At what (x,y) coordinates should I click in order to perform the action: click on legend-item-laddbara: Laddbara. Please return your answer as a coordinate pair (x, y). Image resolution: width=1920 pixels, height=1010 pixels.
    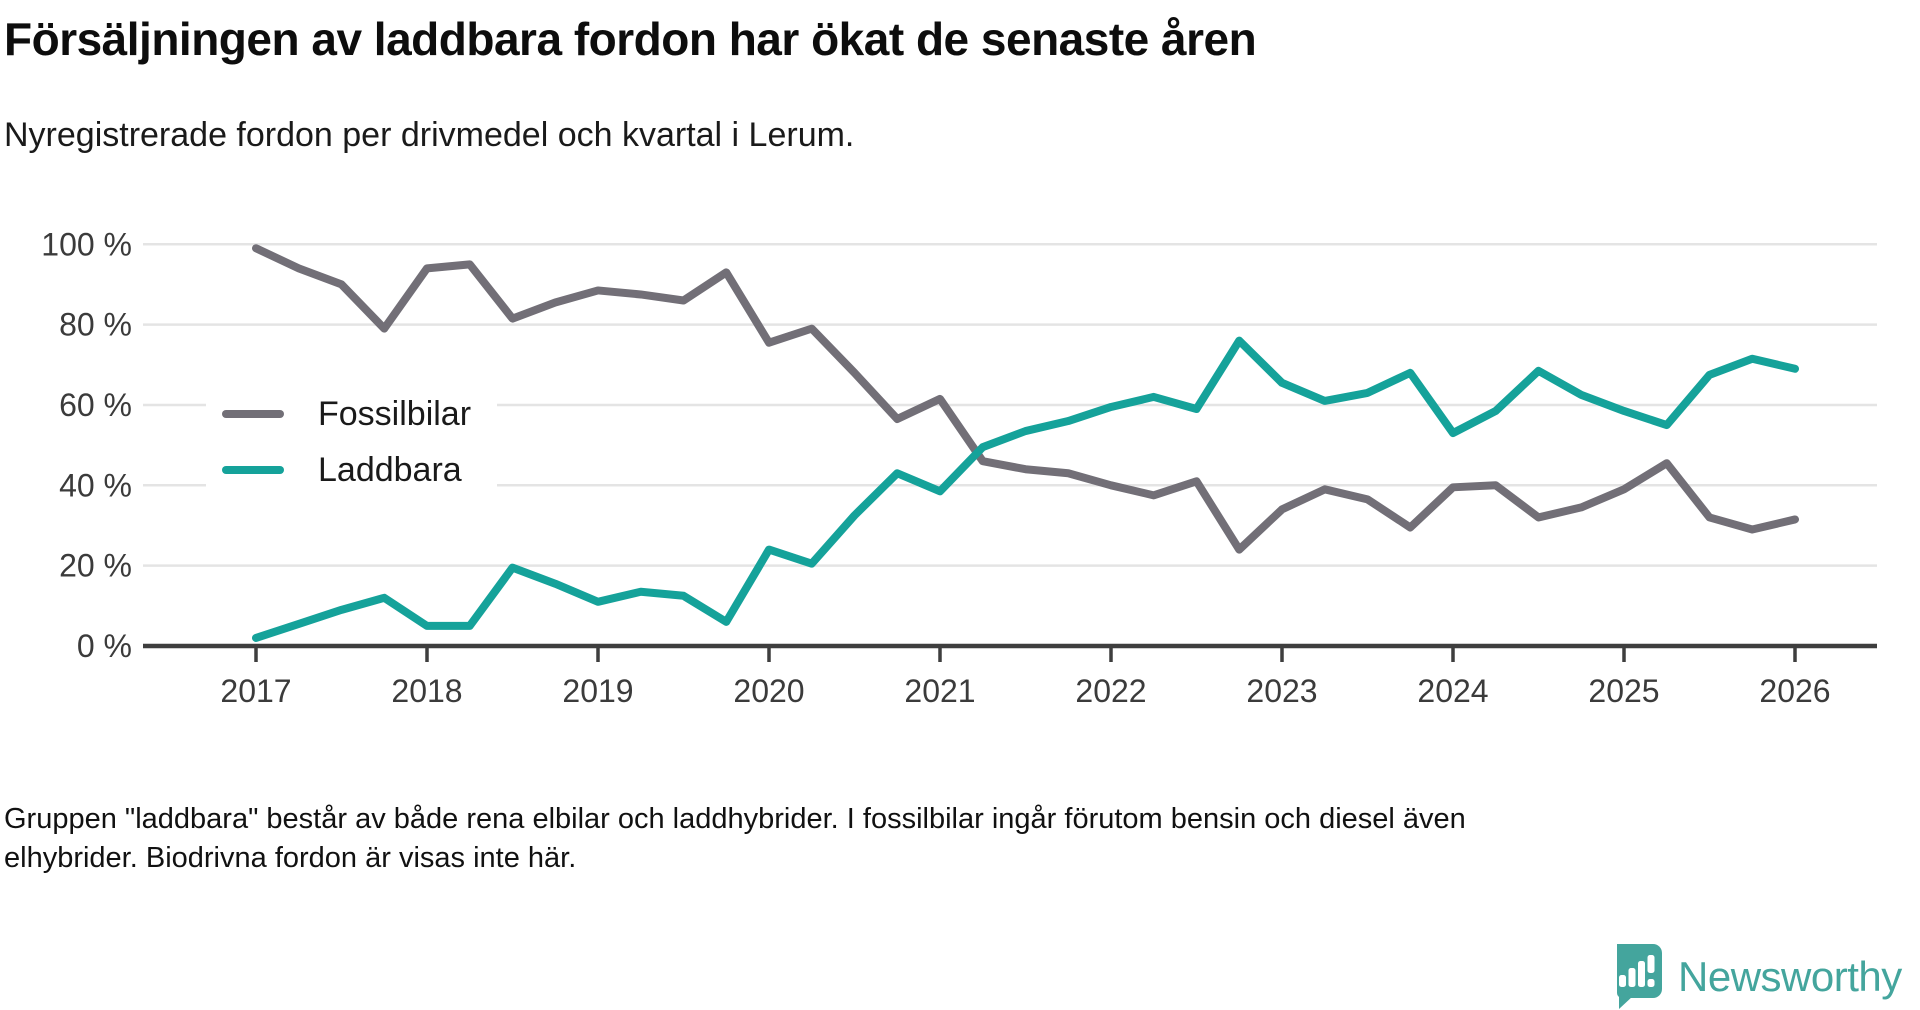
    Looking at the image, I should click on (352, 470).